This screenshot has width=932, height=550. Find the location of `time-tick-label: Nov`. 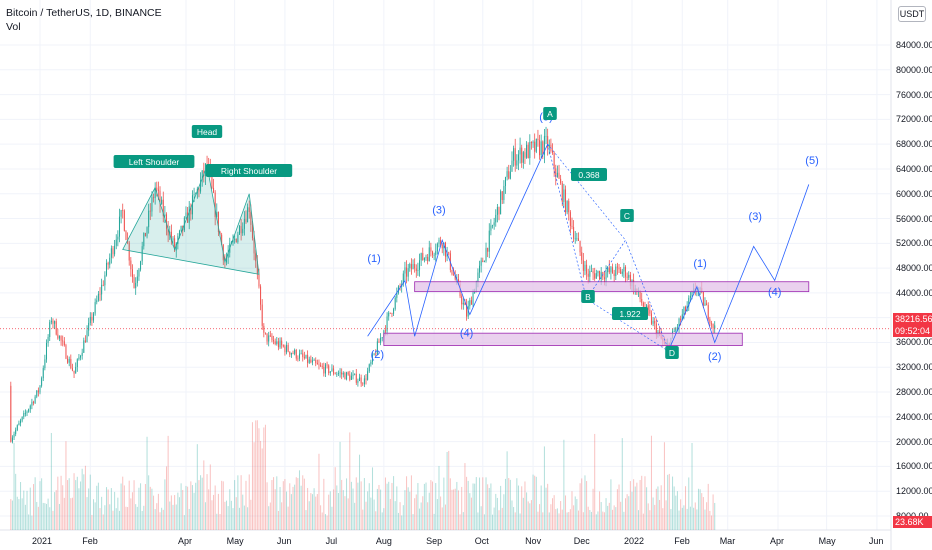

time-tick-label: Nov is located at coordinates (533, 541).